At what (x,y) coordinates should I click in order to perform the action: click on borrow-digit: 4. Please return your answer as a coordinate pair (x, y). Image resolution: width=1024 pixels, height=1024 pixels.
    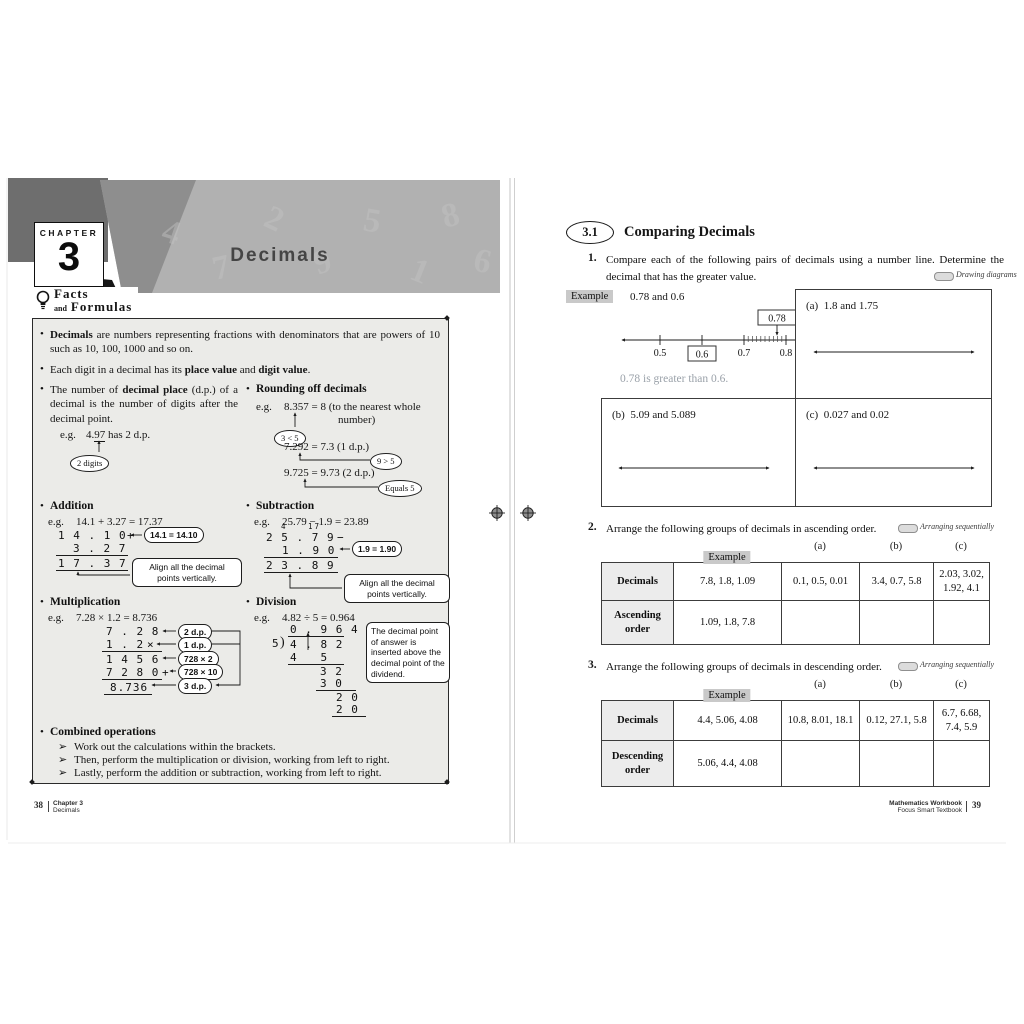
    Looking at the image, I should click on (284, 526).